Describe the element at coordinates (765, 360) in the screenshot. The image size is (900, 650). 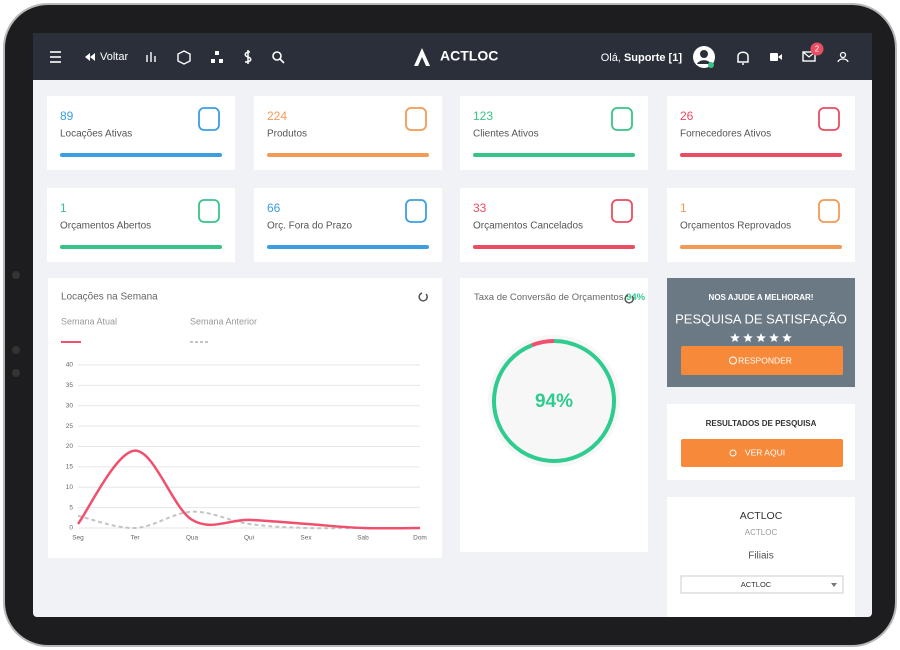
I see `respond-label: RESPONDER` at that location.